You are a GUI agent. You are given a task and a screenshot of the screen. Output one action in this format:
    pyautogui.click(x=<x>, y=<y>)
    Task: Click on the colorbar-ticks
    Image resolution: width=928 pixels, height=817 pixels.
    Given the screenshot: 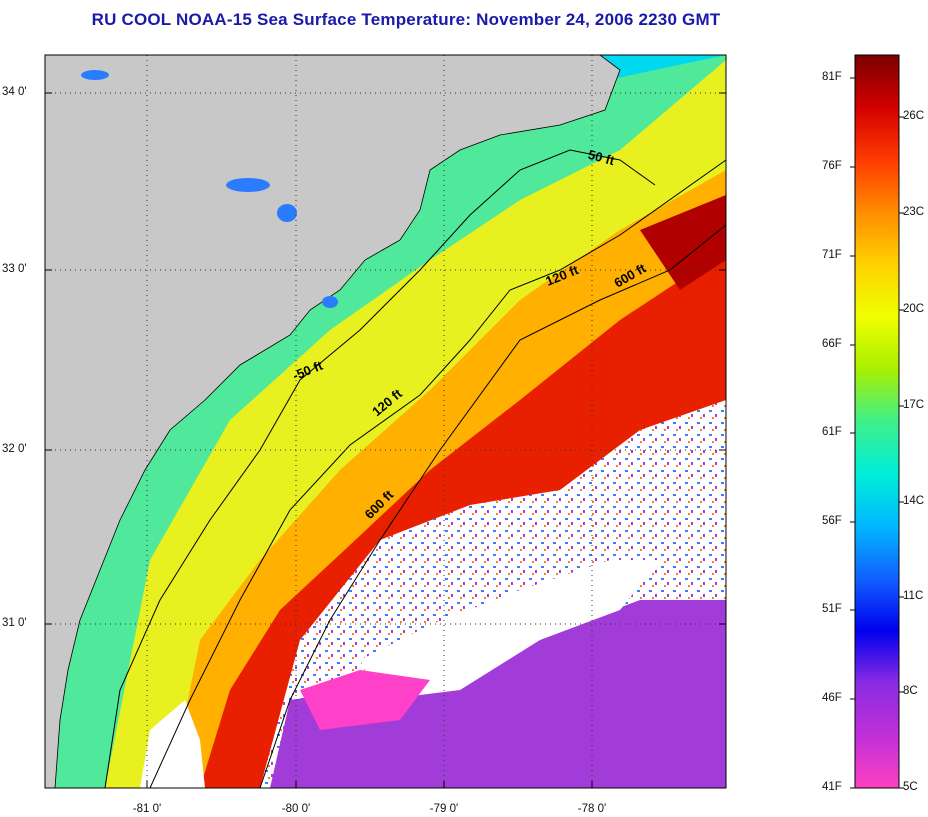 What is the action you would take?
    pyautogui.click(x=877, y=433)
    